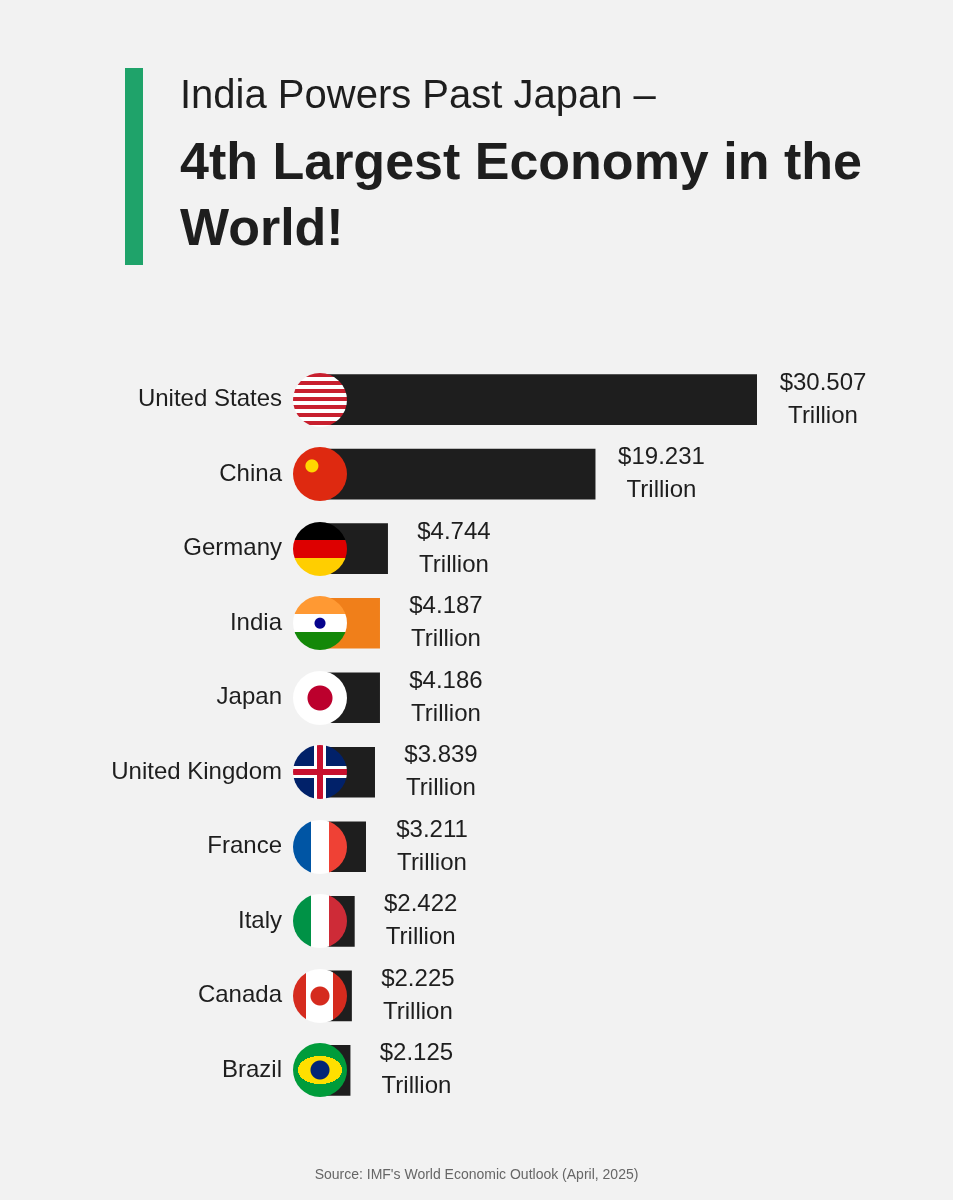 Image resolution: width=953 pixels, height=1200 pixels. What do you see at coordinates (418, 94) in the screenshot?
I see `chart-title: India Powers Past Japan –` at bounding box center [418, 94].